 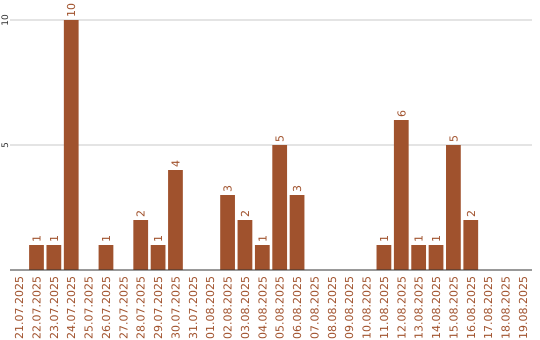 I want to click on x-tick-label: 26.07.2025, so click(x=106, y=307).